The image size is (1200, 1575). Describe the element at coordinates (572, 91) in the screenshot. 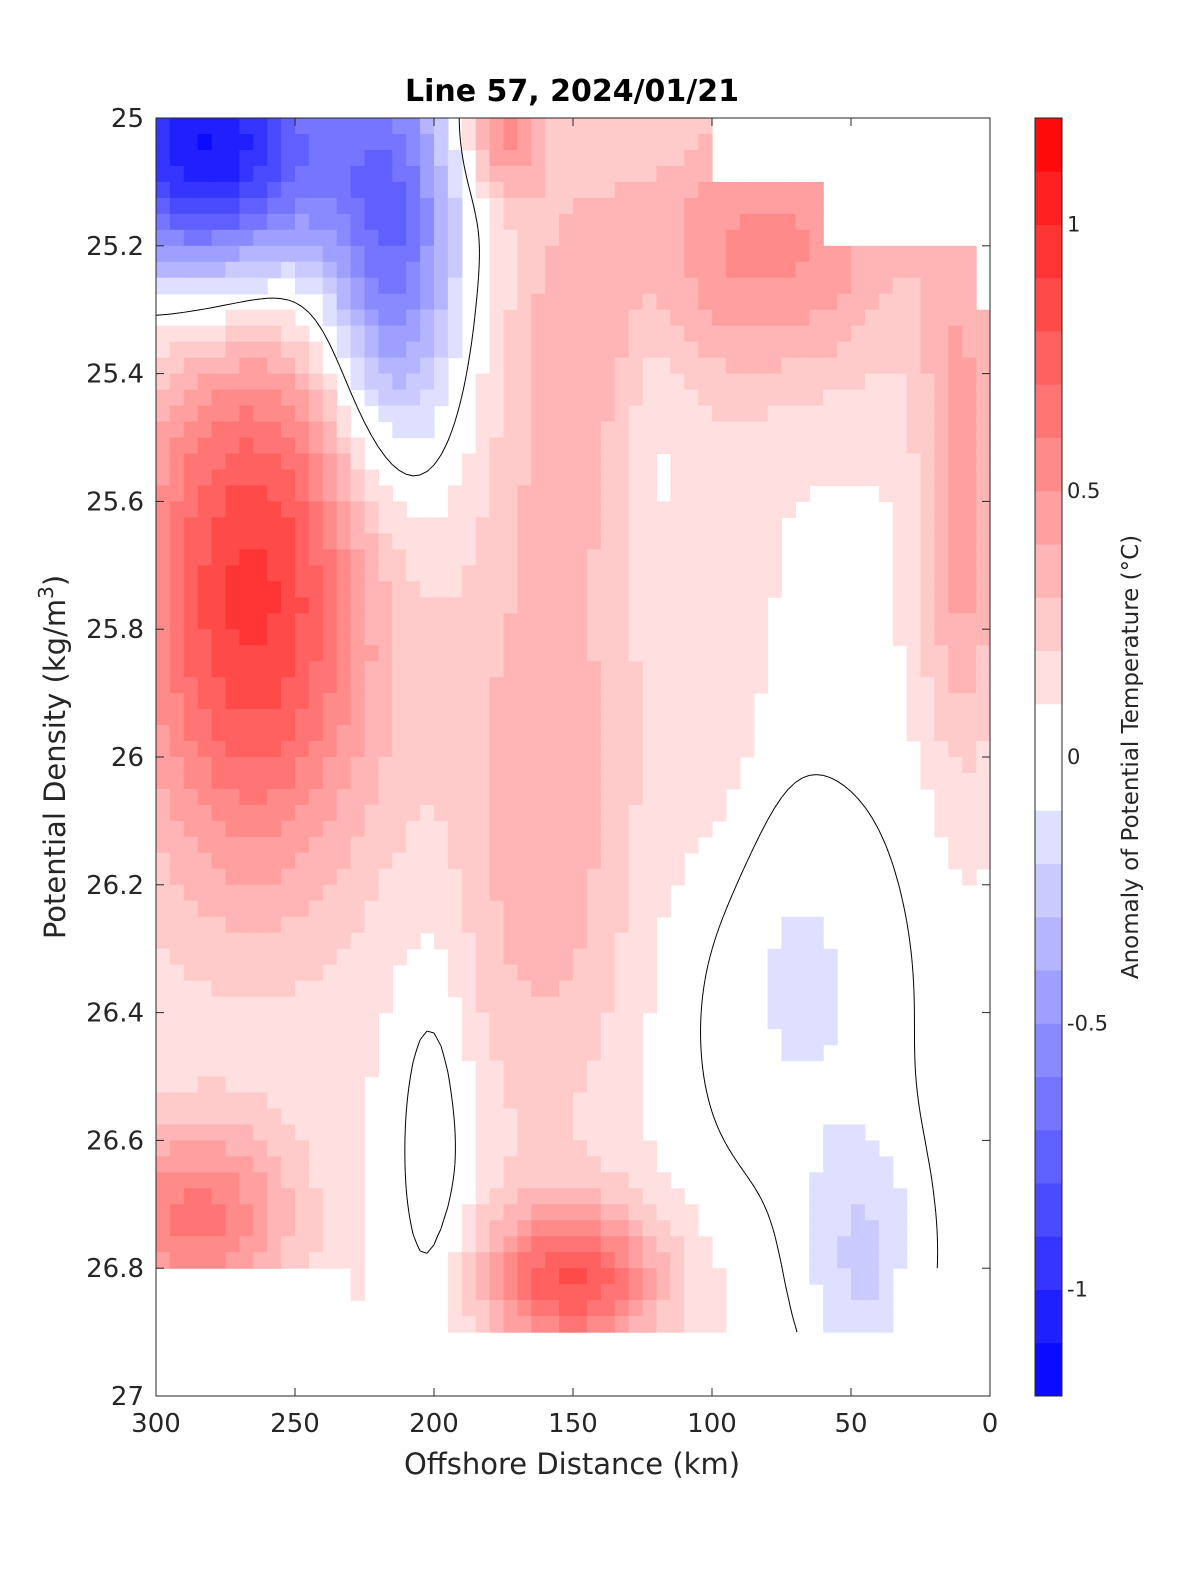

I see `chart-title: Line 57, 2024/01/21` at that location.